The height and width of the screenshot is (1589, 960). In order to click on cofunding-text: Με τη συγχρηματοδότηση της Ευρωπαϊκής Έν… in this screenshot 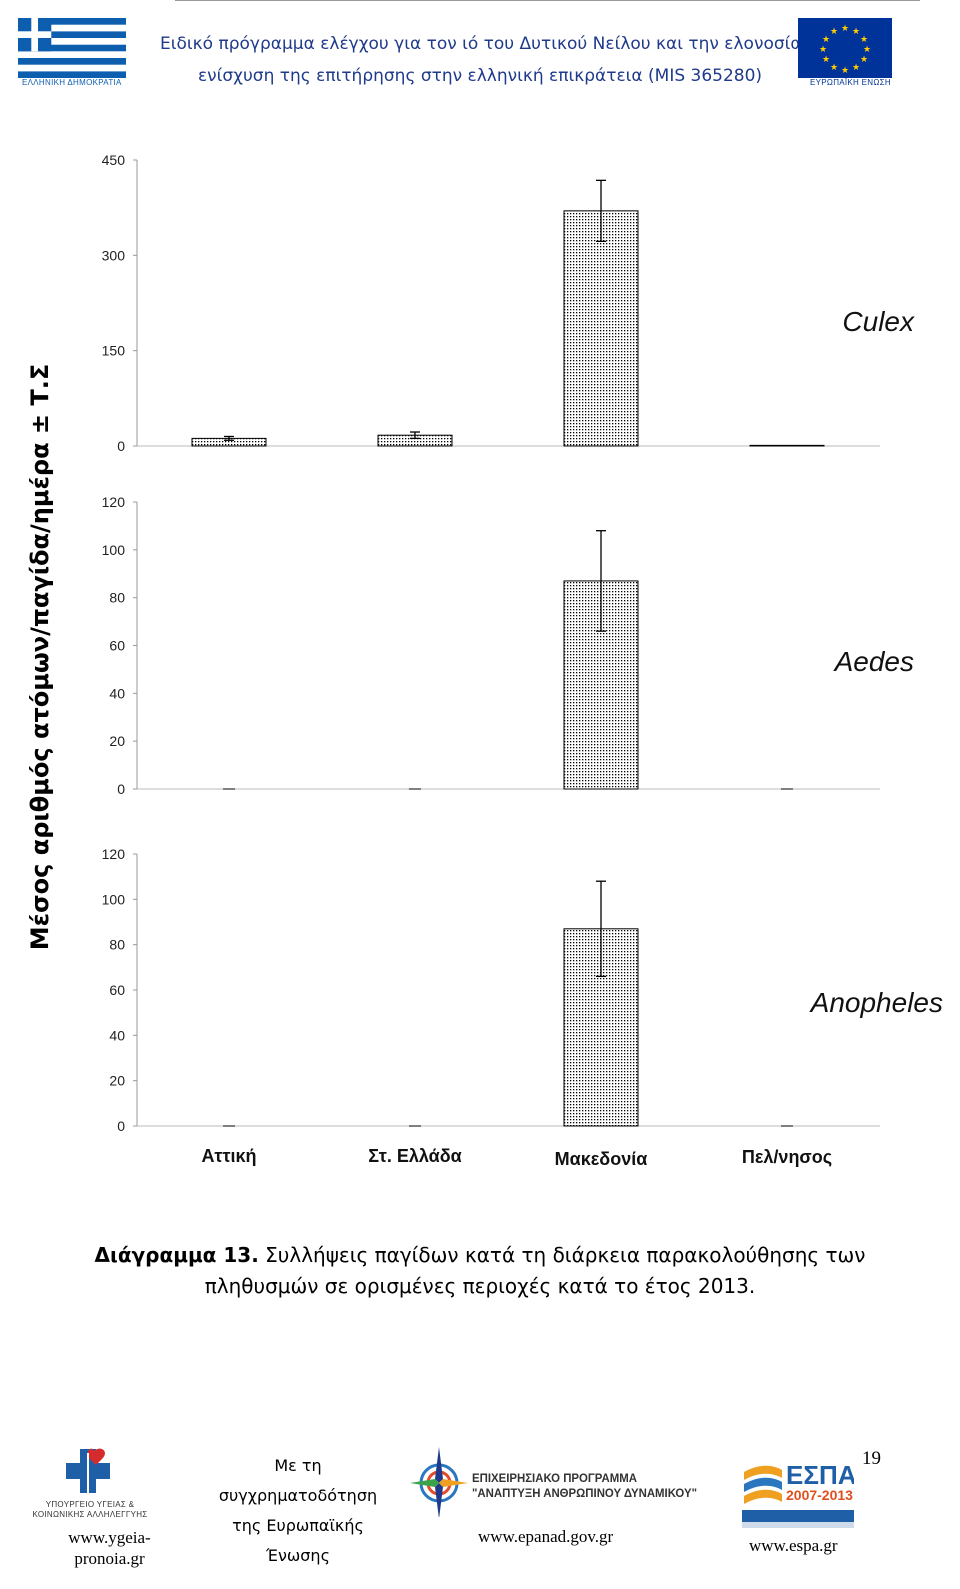, I will do `click(298, 1510)`.